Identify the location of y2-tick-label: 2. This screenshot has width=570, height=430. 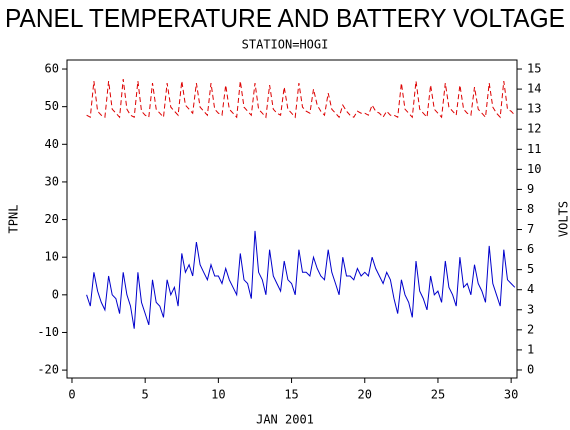
(530, 329).